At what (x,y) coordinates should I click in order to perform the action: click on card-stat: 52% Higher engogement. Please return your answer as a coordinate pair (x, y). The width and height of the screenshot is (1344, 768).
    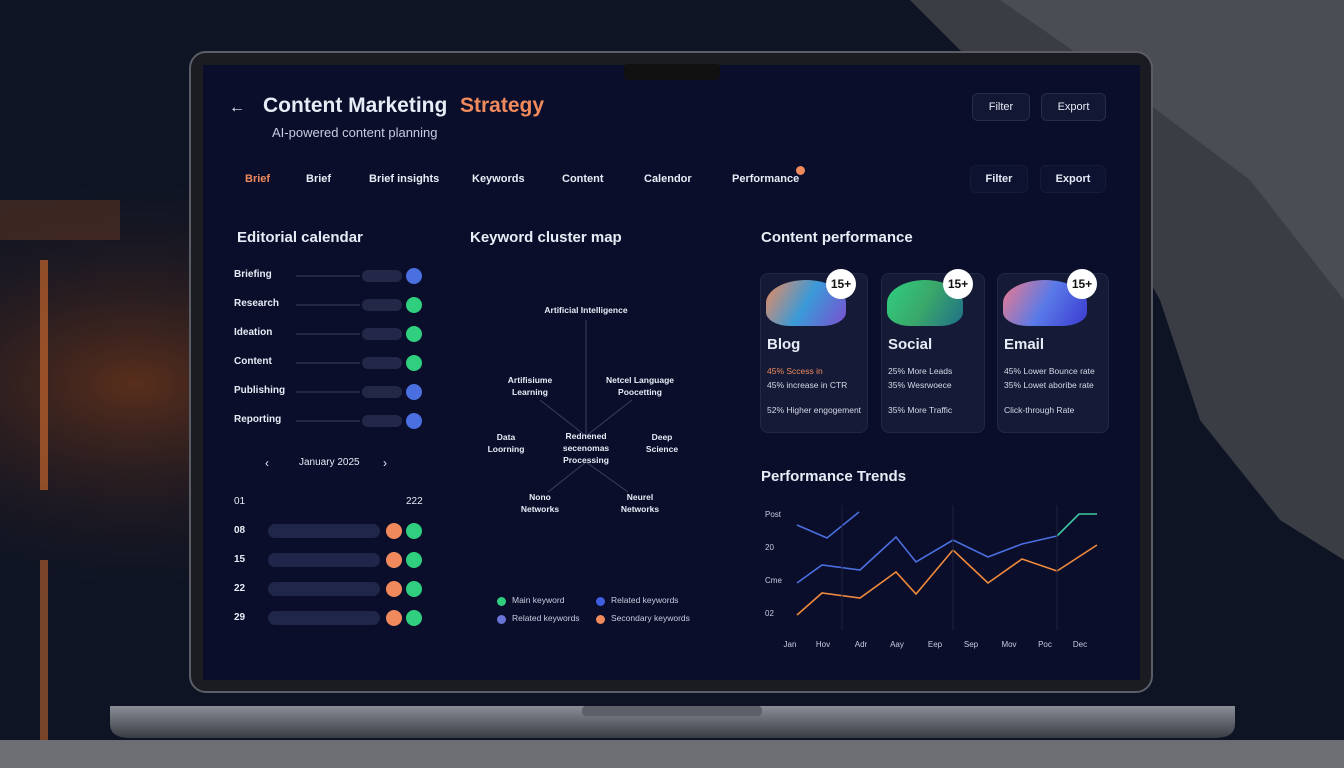
    Looking at the image, I should click on (814, 410).